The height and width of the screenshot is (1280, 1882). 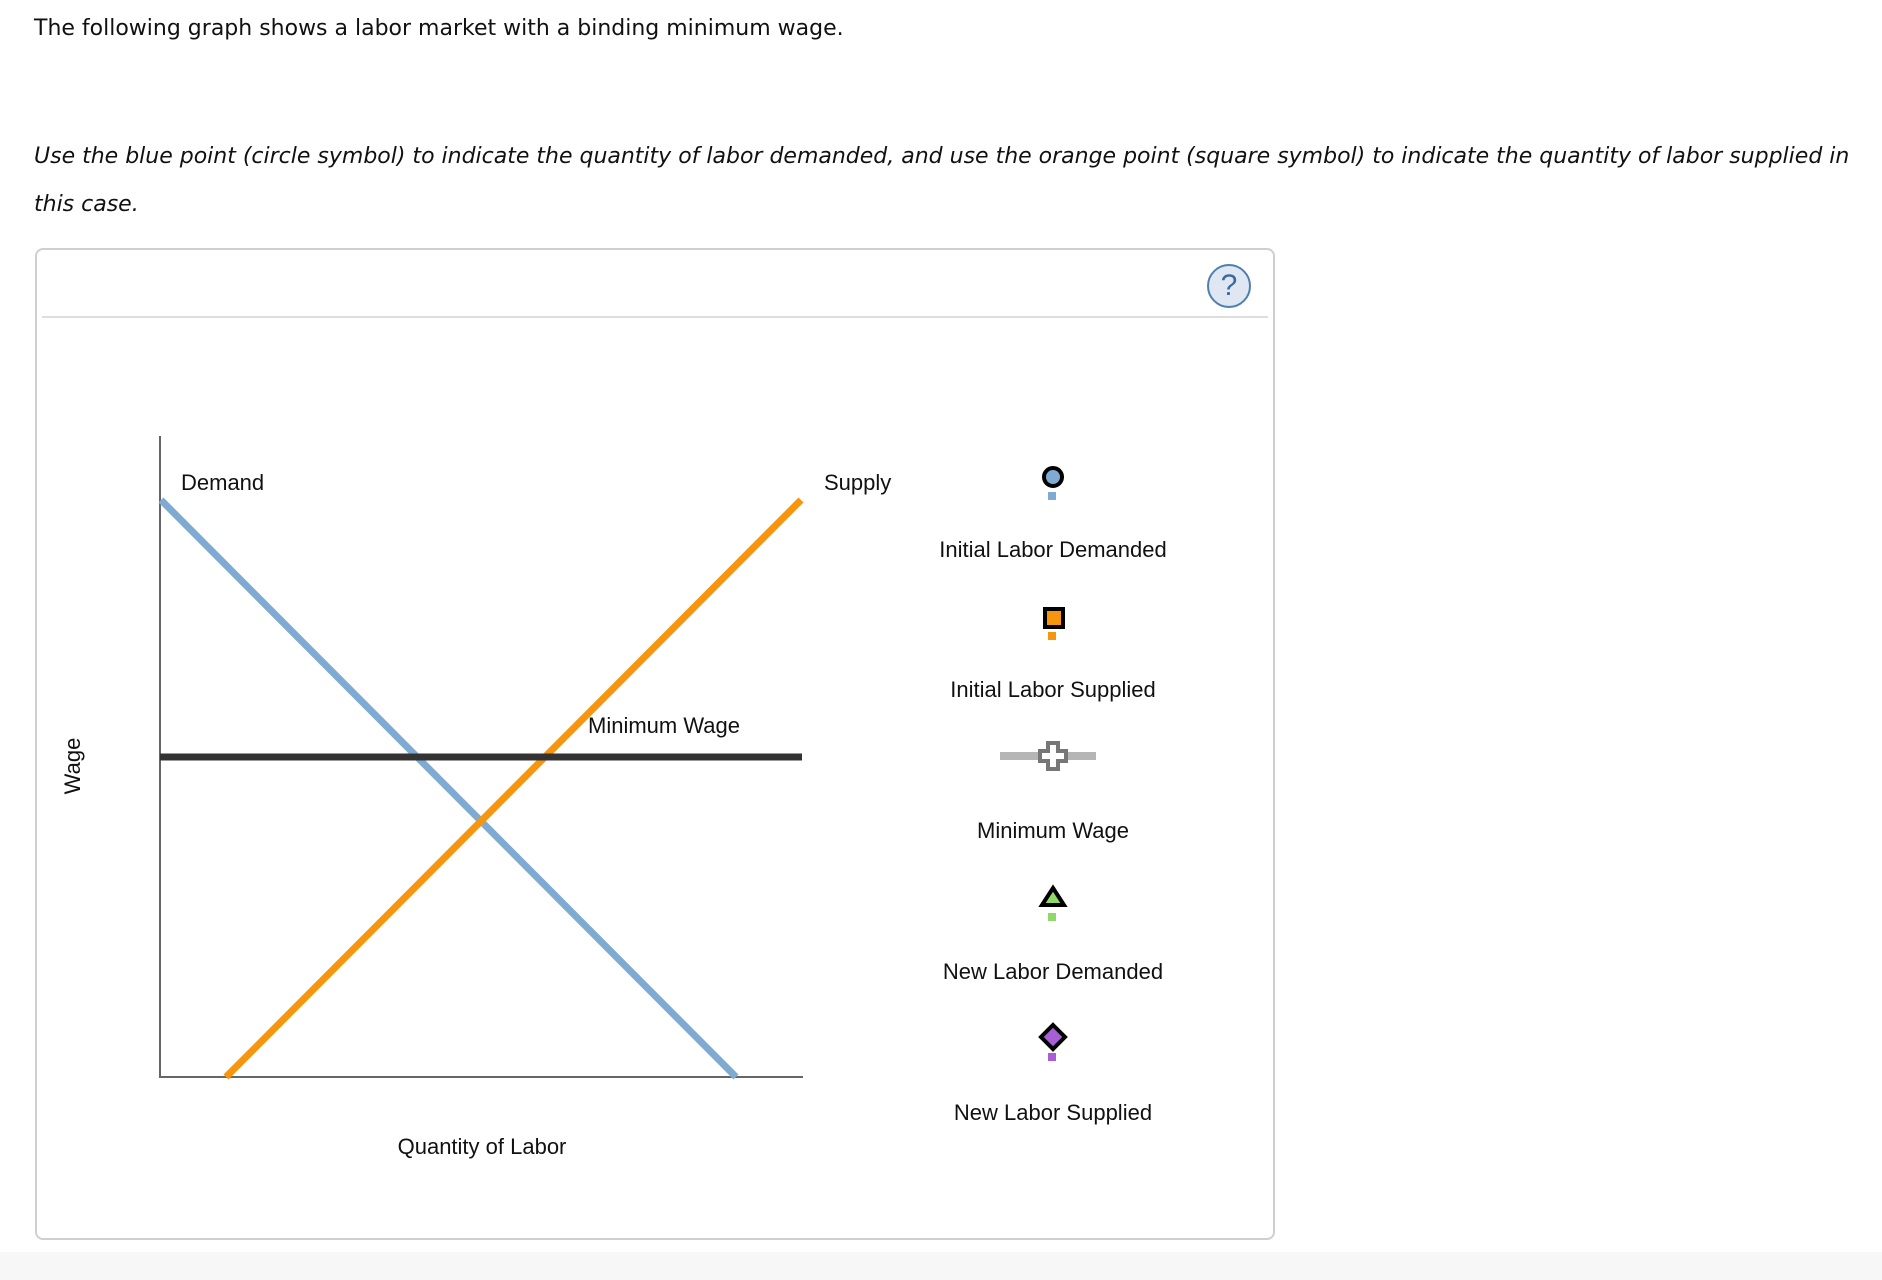 I want to click on legend-item-new-labor-supplied: New Labor Supplied, so click(x=1053, y=1073).